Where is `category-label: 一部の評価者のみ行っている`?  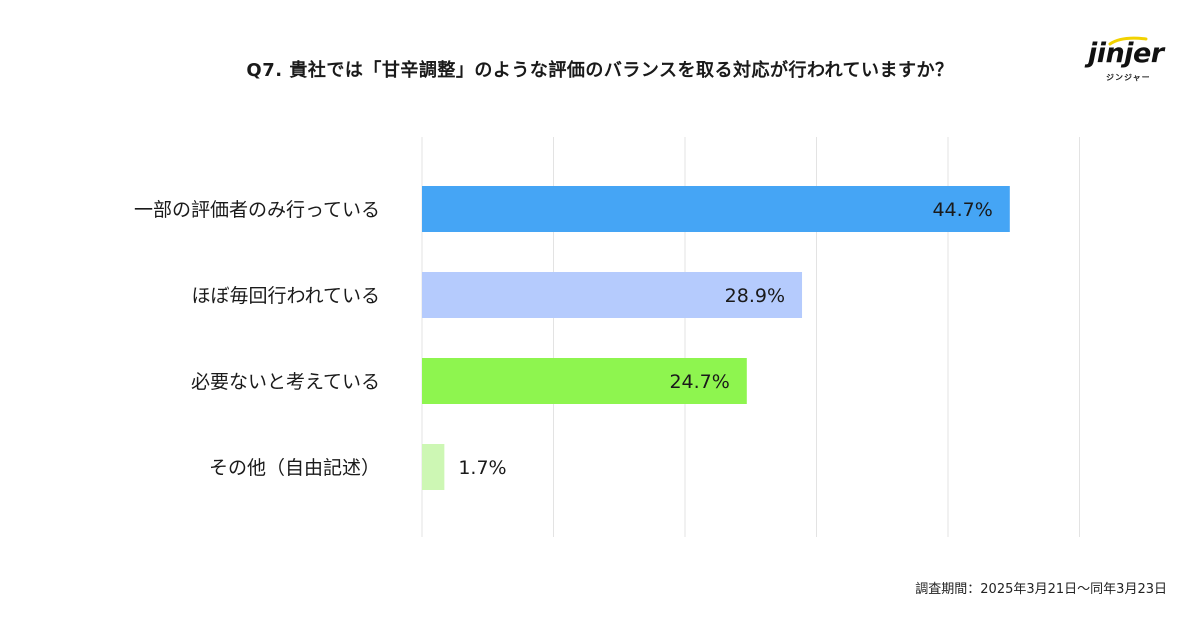
category-label: 一部の評価者のみ行っている is located at coordinates (257, 210).